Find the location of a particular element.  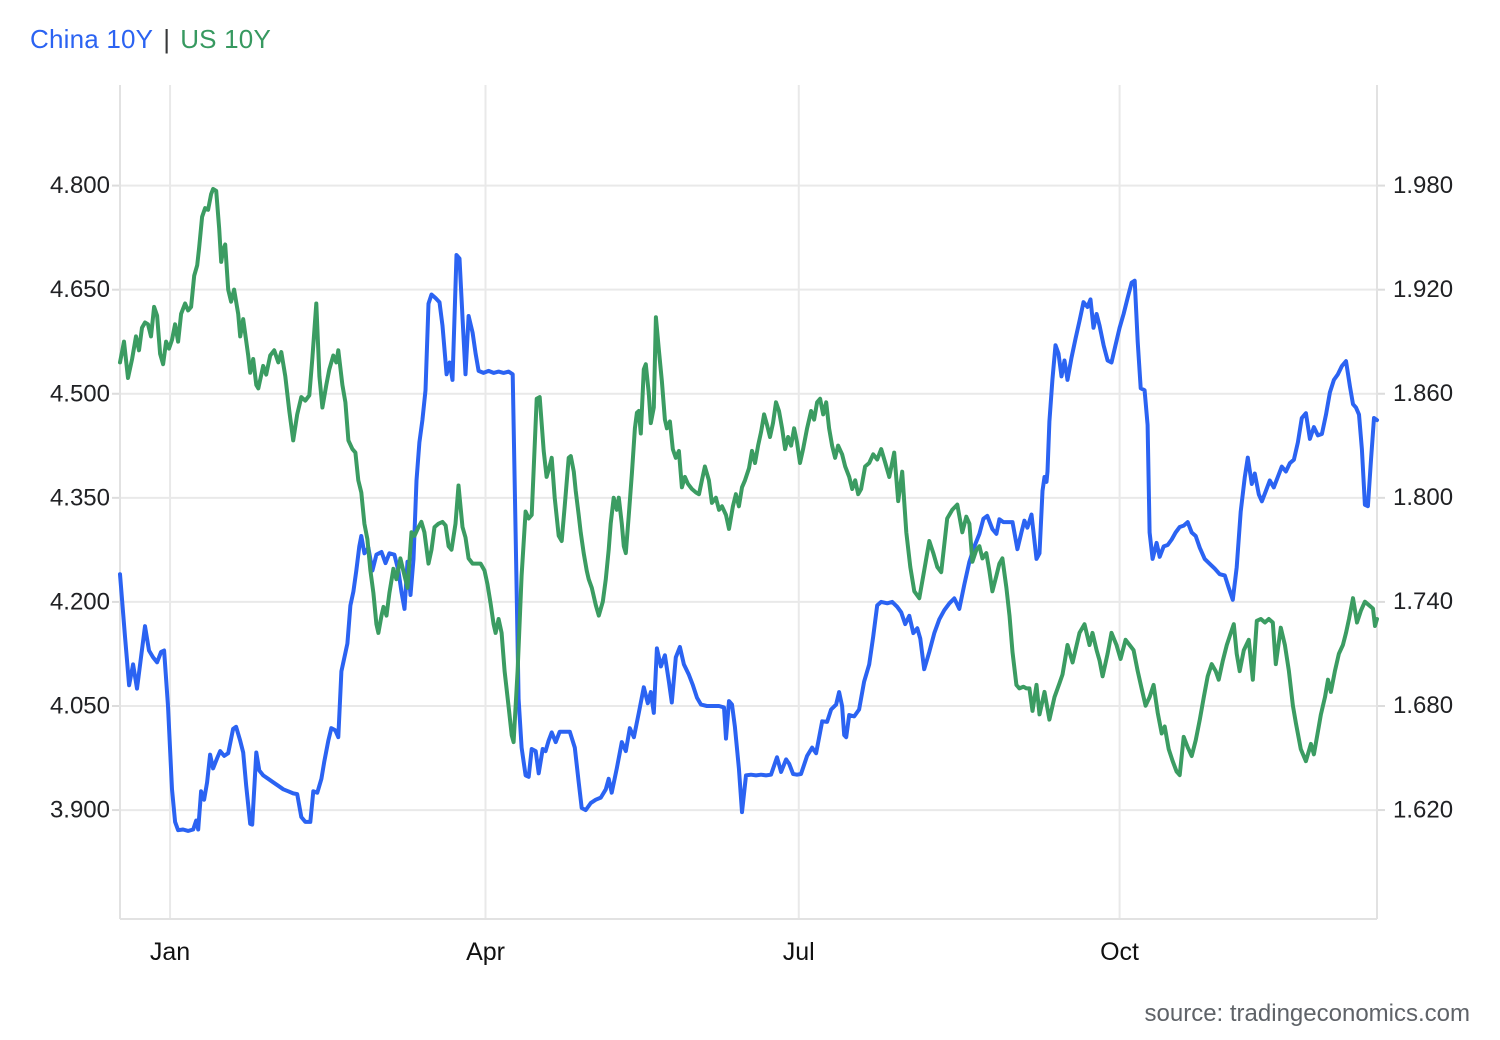

y-axis-label-left: 4.800 is located at coordinates (80, 185).